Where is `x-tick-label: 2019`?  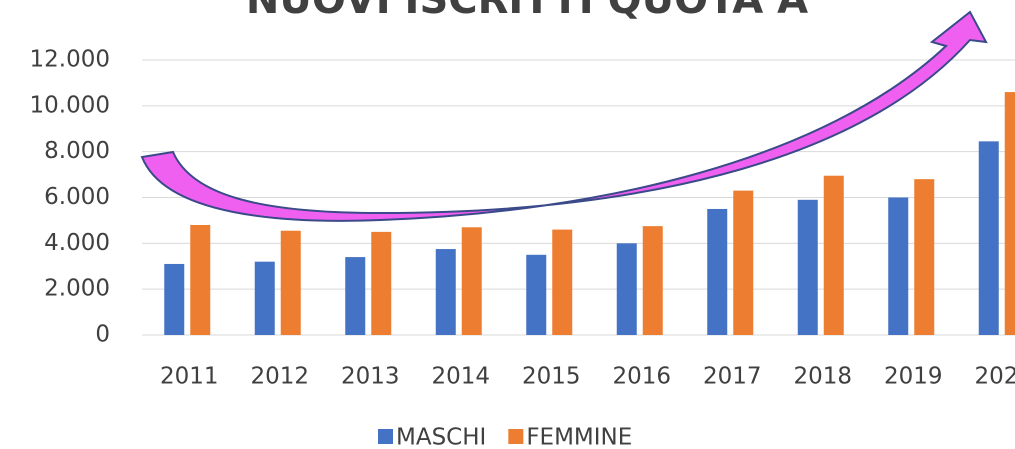
x-tick-label: 2019 is located at coordinates (913, 377).